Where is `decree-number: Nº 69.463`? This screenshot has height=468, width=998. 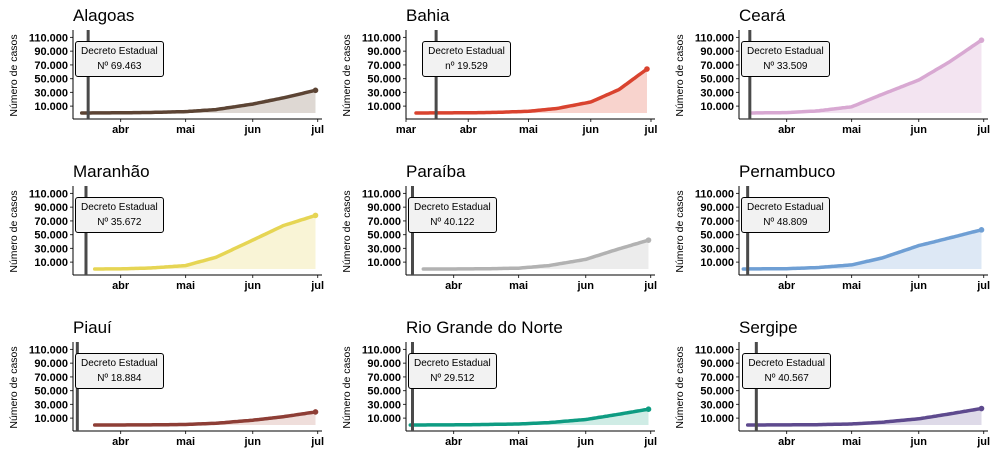 decree-number: Nº 69.463 is located at coordinates (119, 66).